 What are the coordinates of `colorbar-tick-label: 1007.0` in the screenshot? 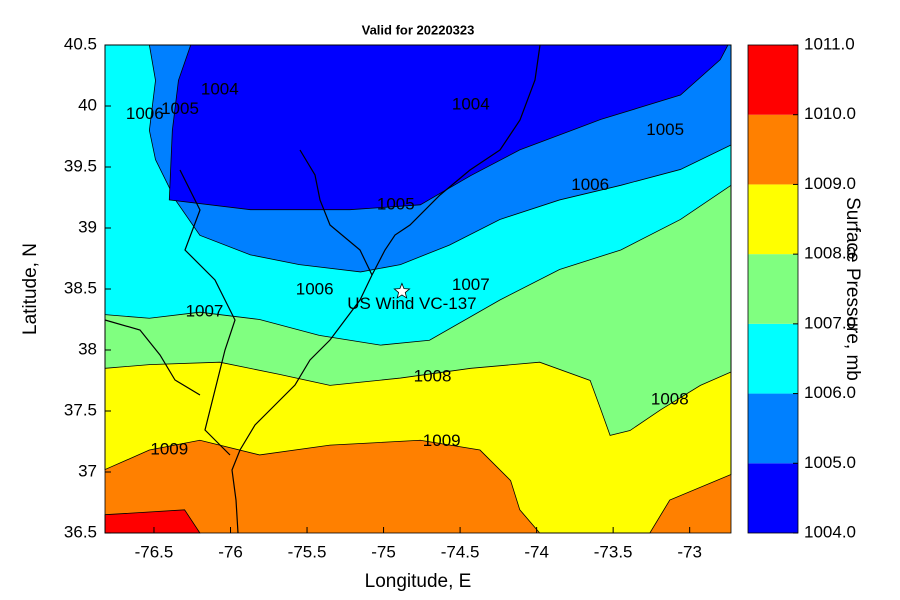 It's located at (830, 322).